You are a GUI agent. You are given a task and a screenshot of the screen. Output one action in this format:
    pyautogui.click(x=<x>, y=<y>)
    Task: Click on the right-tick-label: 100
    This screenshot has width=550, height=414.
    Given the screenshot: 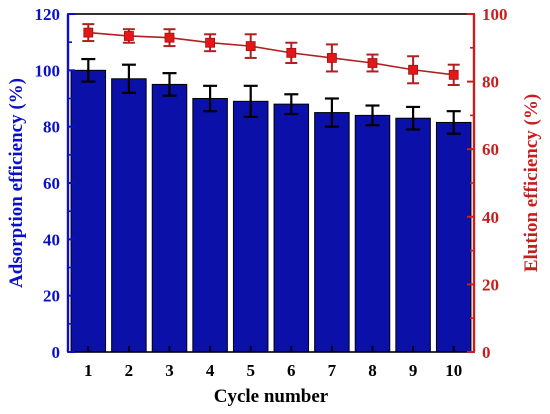 What is the action you would take?
    pyautogui.click(x=495, y=14)
    